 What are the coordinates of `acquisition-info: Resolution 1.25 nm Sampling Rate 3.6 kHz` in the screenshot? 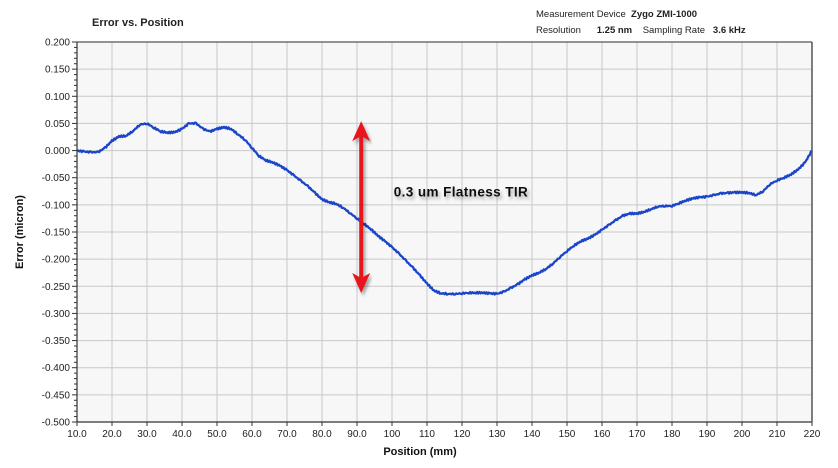 It's located at (641, 30).